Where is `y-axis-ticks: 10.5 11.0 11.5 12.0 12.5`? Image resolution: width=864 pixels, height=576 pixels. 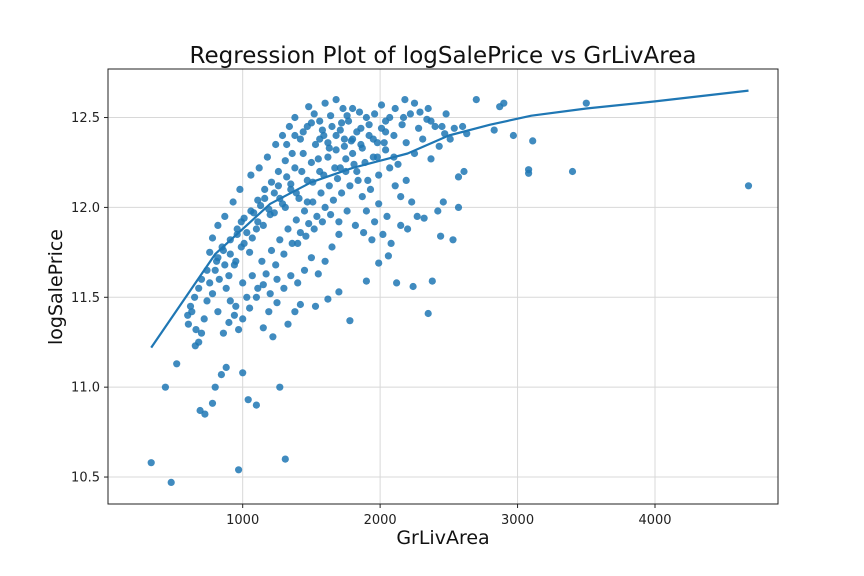
y-axis-ticks: 10.5 11.0 11.5 12.0 12.5 is located at coordinates (89, 298).